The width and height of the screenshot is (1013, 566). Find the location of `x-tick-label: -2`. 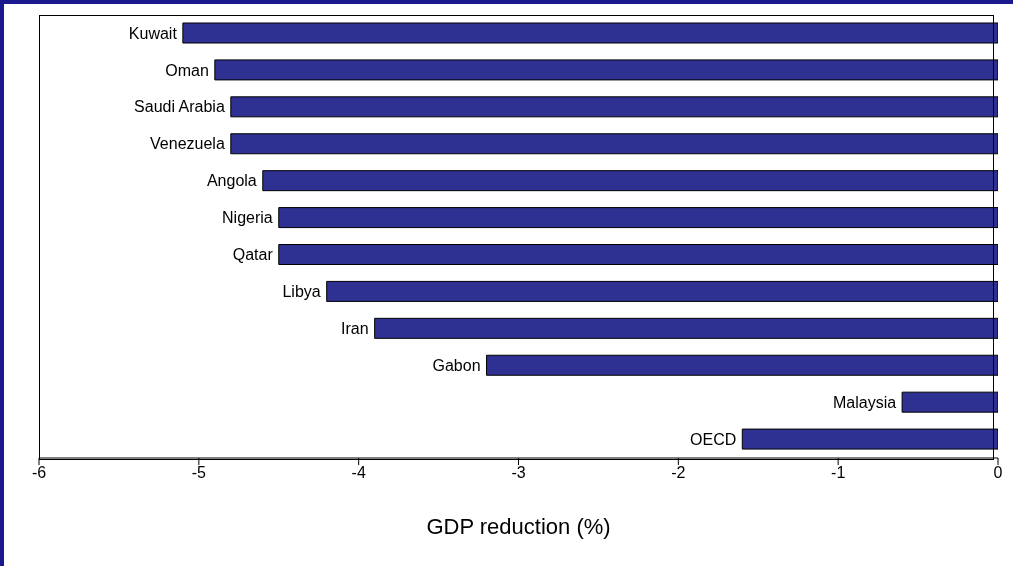

x-tick-label: -2 is located at coordinates (678, 473).